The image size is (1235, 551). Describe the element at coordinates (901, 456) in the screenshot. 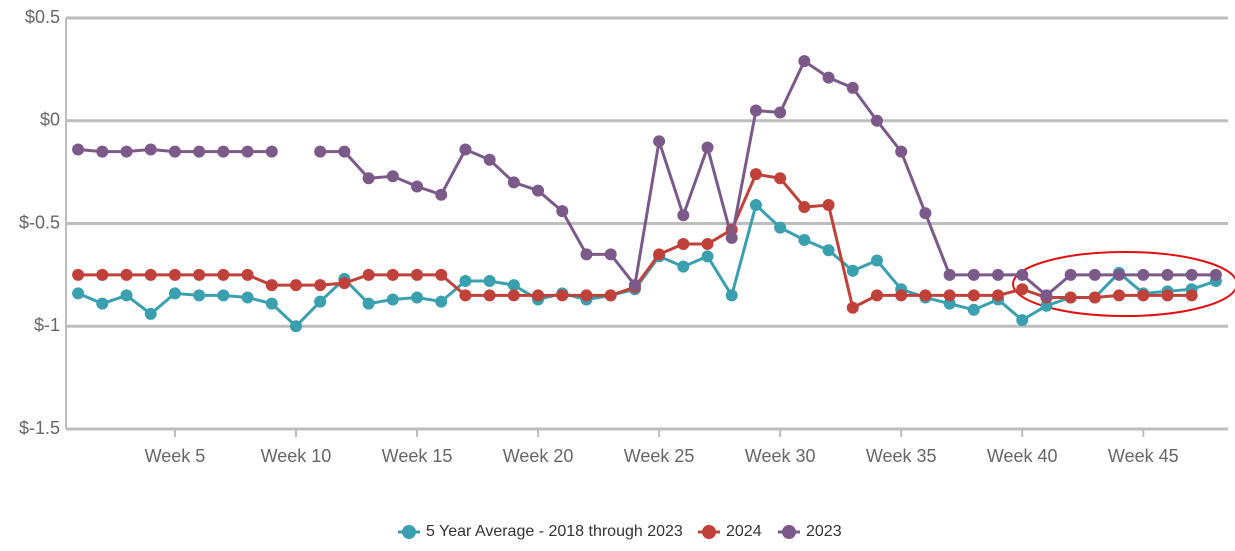

I see `x-tick-label: Week 35` at that location.